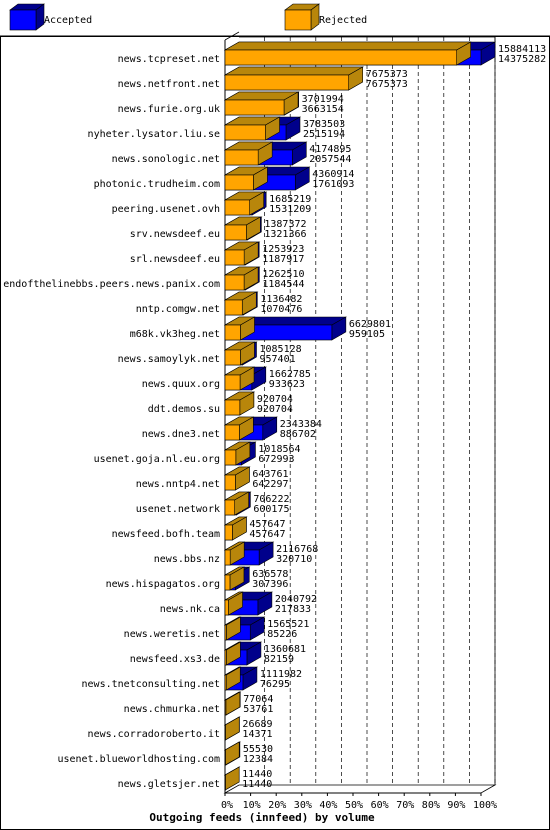  What do you see at coordinates (456, 805) in the screenshot?
I see `x-tick-label: 90%` at bounding box center [456, 805].